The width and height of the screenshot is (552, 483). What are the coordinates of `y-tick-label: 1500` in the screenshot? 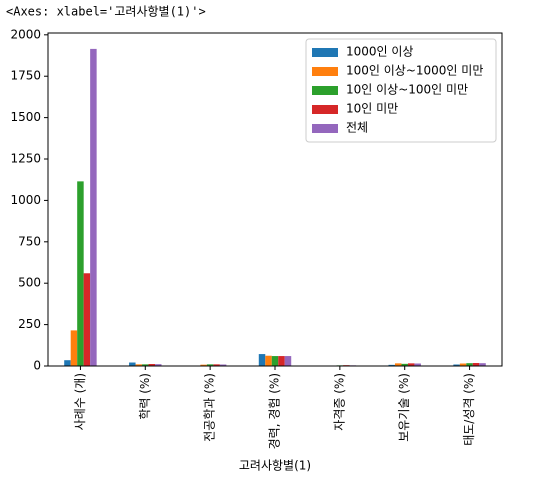 It's located at (25, 117).